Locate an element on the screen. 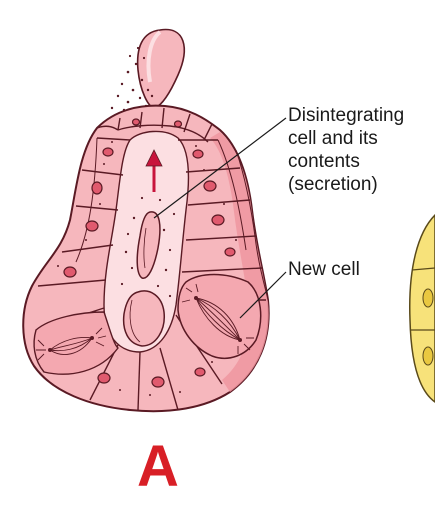  dividing-cell-left is located at coordinates (76, 343).